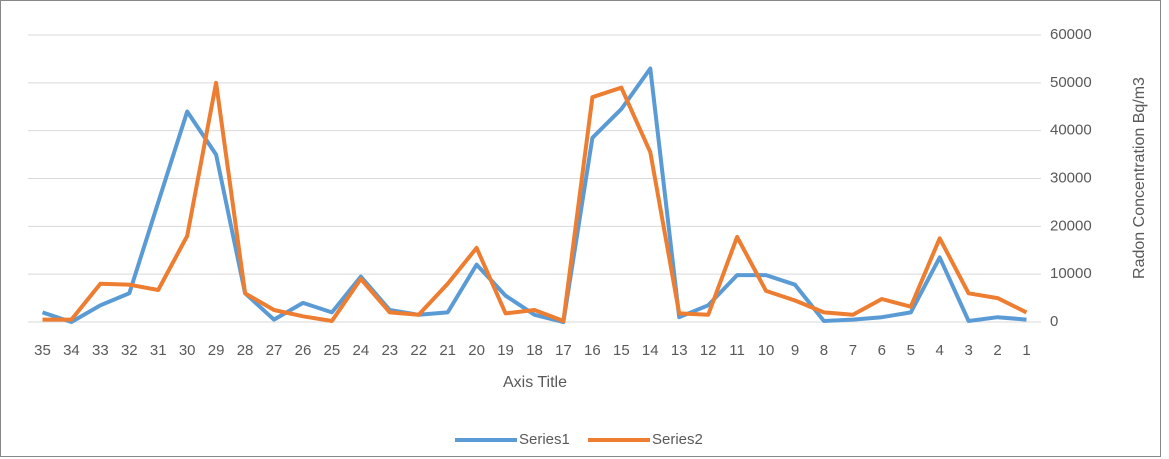 The height and width of the screenshot is (459, 1169). Describe the element at coordinates (187, 350) in the screenshot. I see `x-tick-label: 30` at that location.